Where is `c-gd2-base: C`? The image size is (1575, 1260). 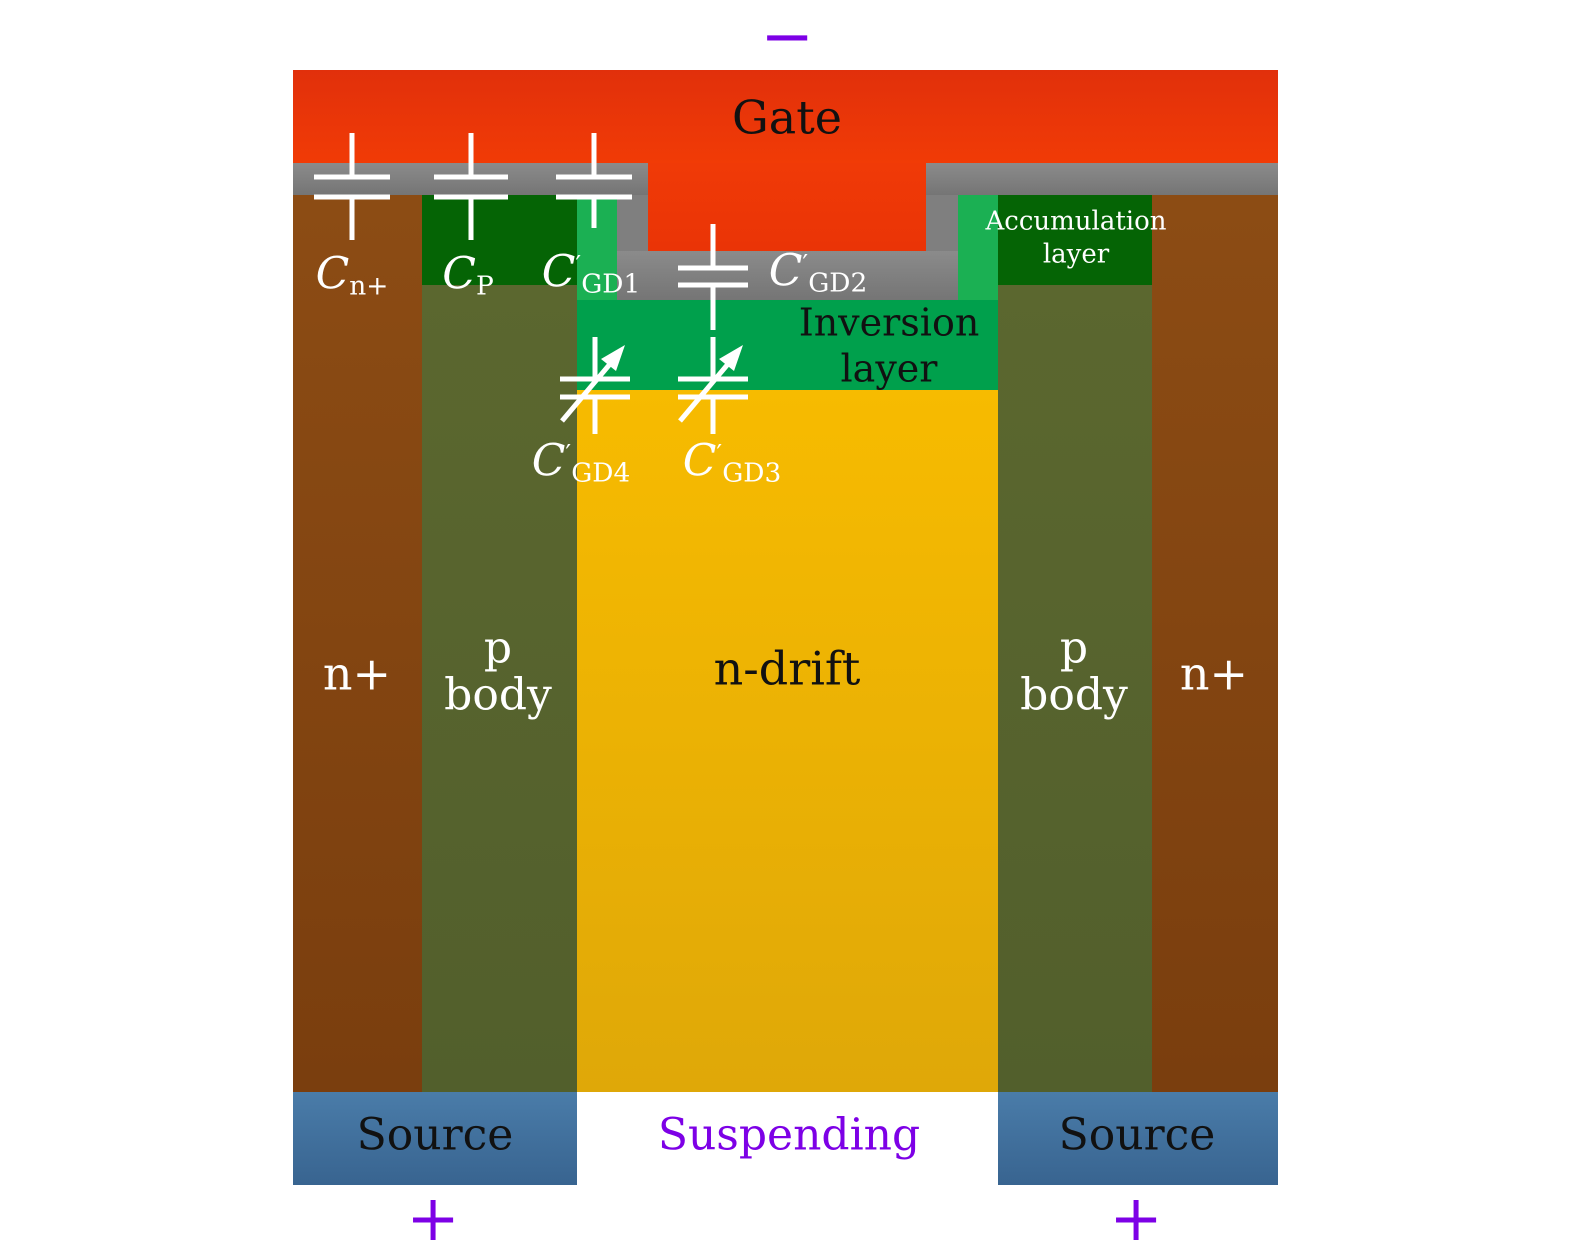 c-gd2-base: C is located at coordinates (785, 271).